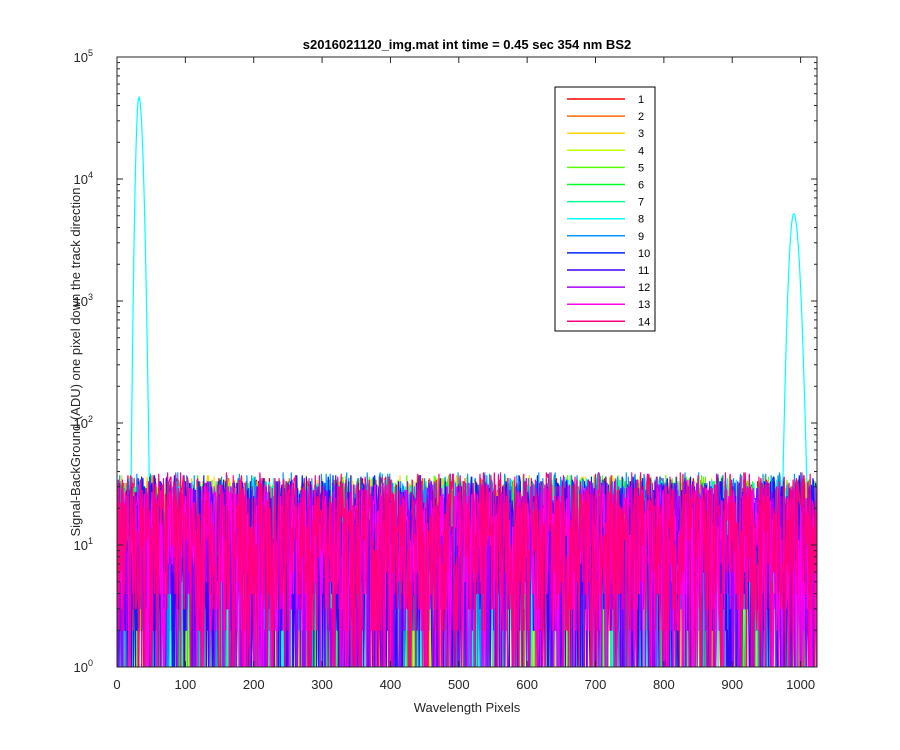 Image resolution: width=900 pixels, height=750 pixels. Describe the element at coordinates (800, 684) in the screenshot. I see `x-tick-label: 1000` at that location.